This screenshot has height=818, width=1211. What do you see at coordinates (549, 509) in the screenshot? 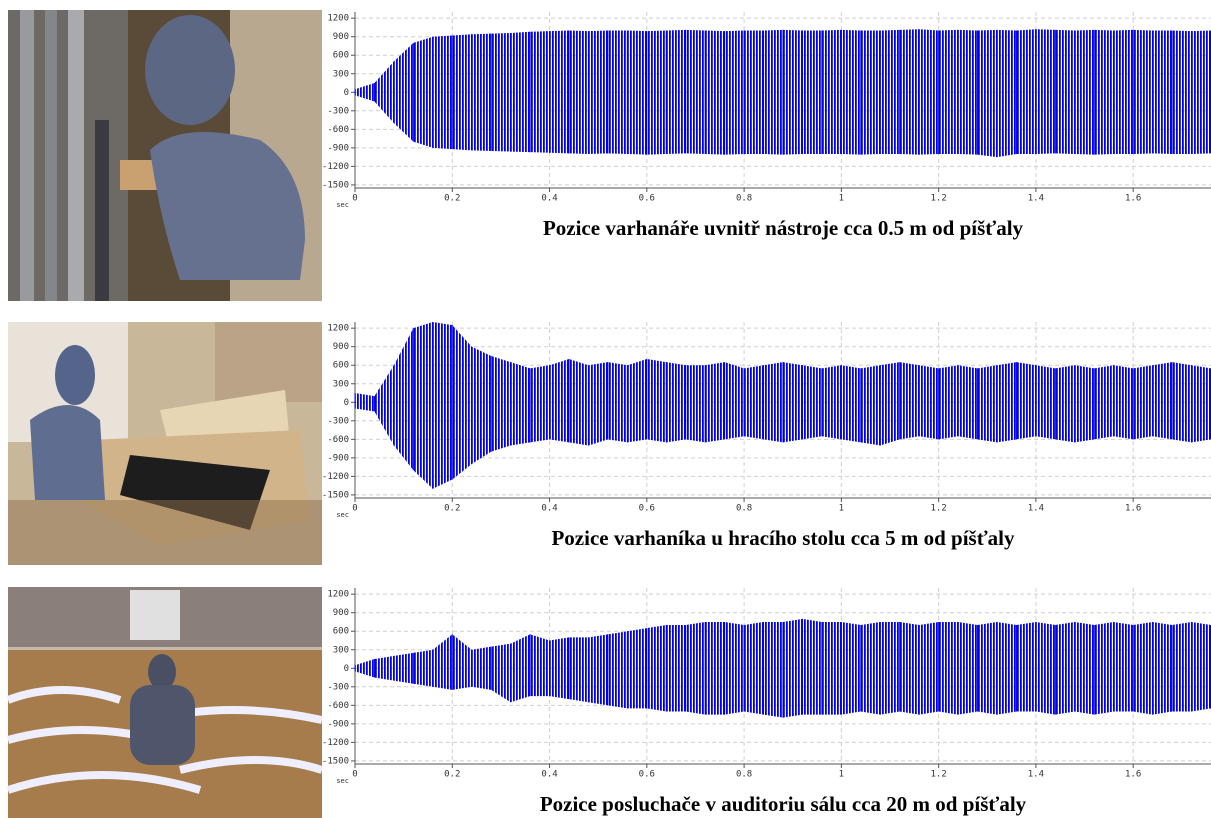
I see `x-tick-label: 0.4` at bounding box center [549, 509].